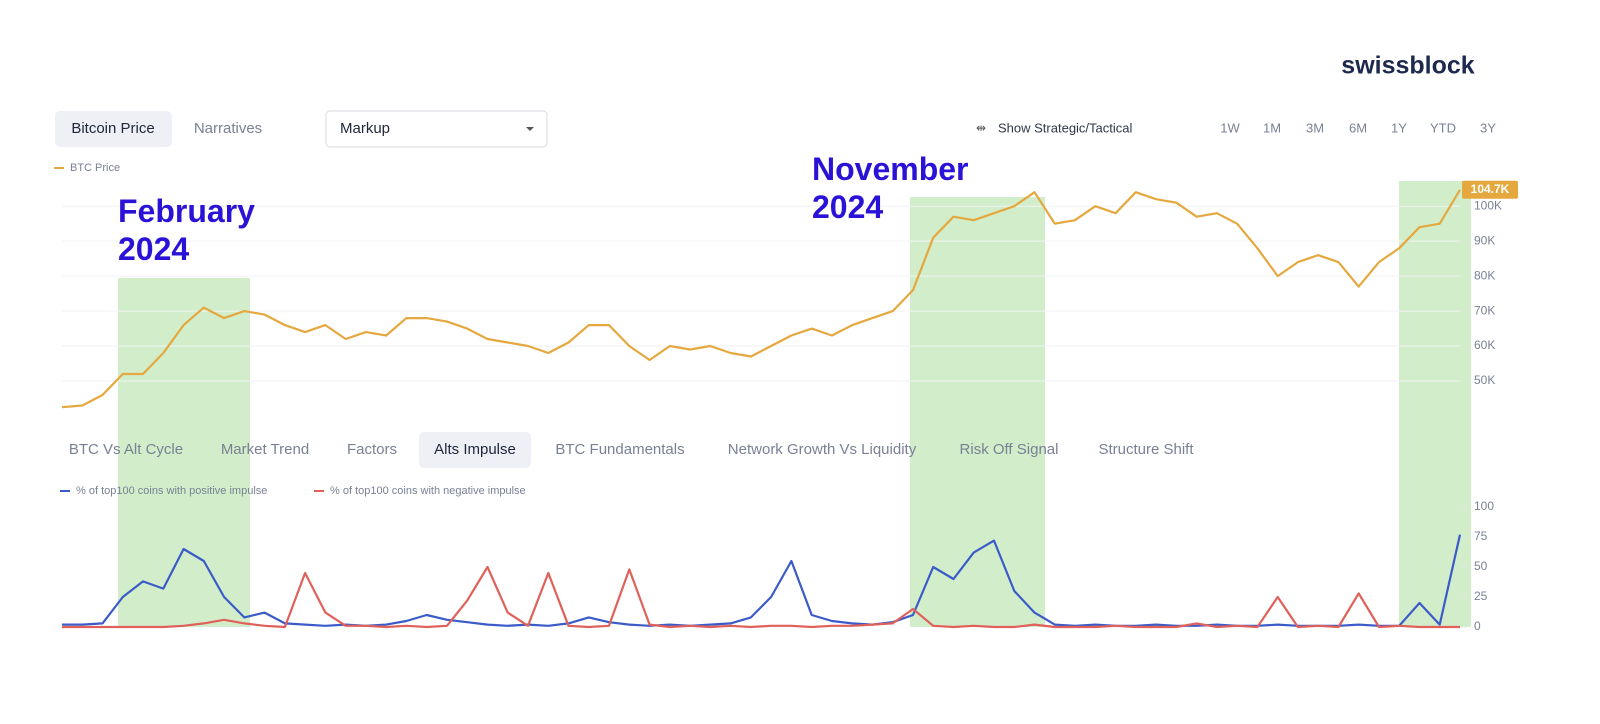  Describe the element at coordinates (1484, 275) in the screenshot. I see `y-tick-label: 80K` at that location.